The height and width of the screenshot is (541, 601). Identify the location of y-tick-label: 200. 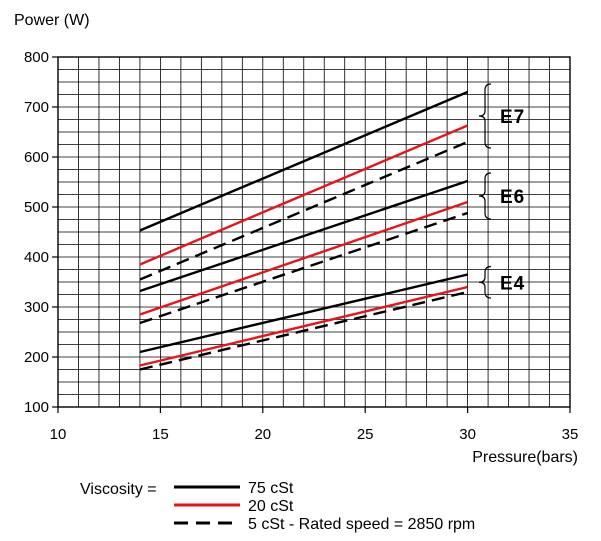
(36, 357).